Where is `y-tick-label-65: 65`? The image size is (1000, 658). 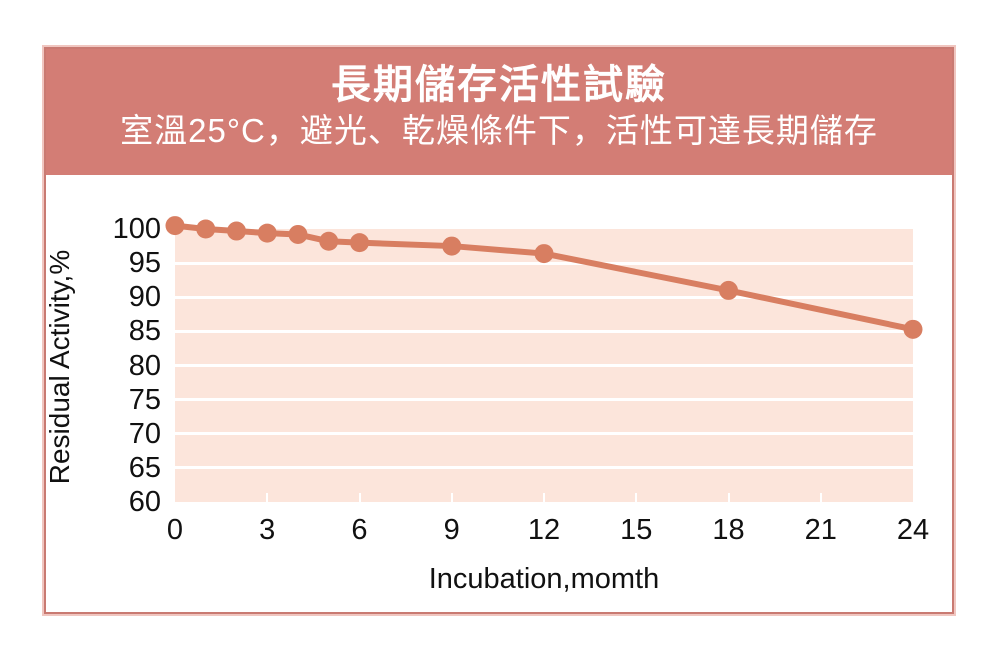 y-tick-label-65: 65 is located at coordinates (144, 467).